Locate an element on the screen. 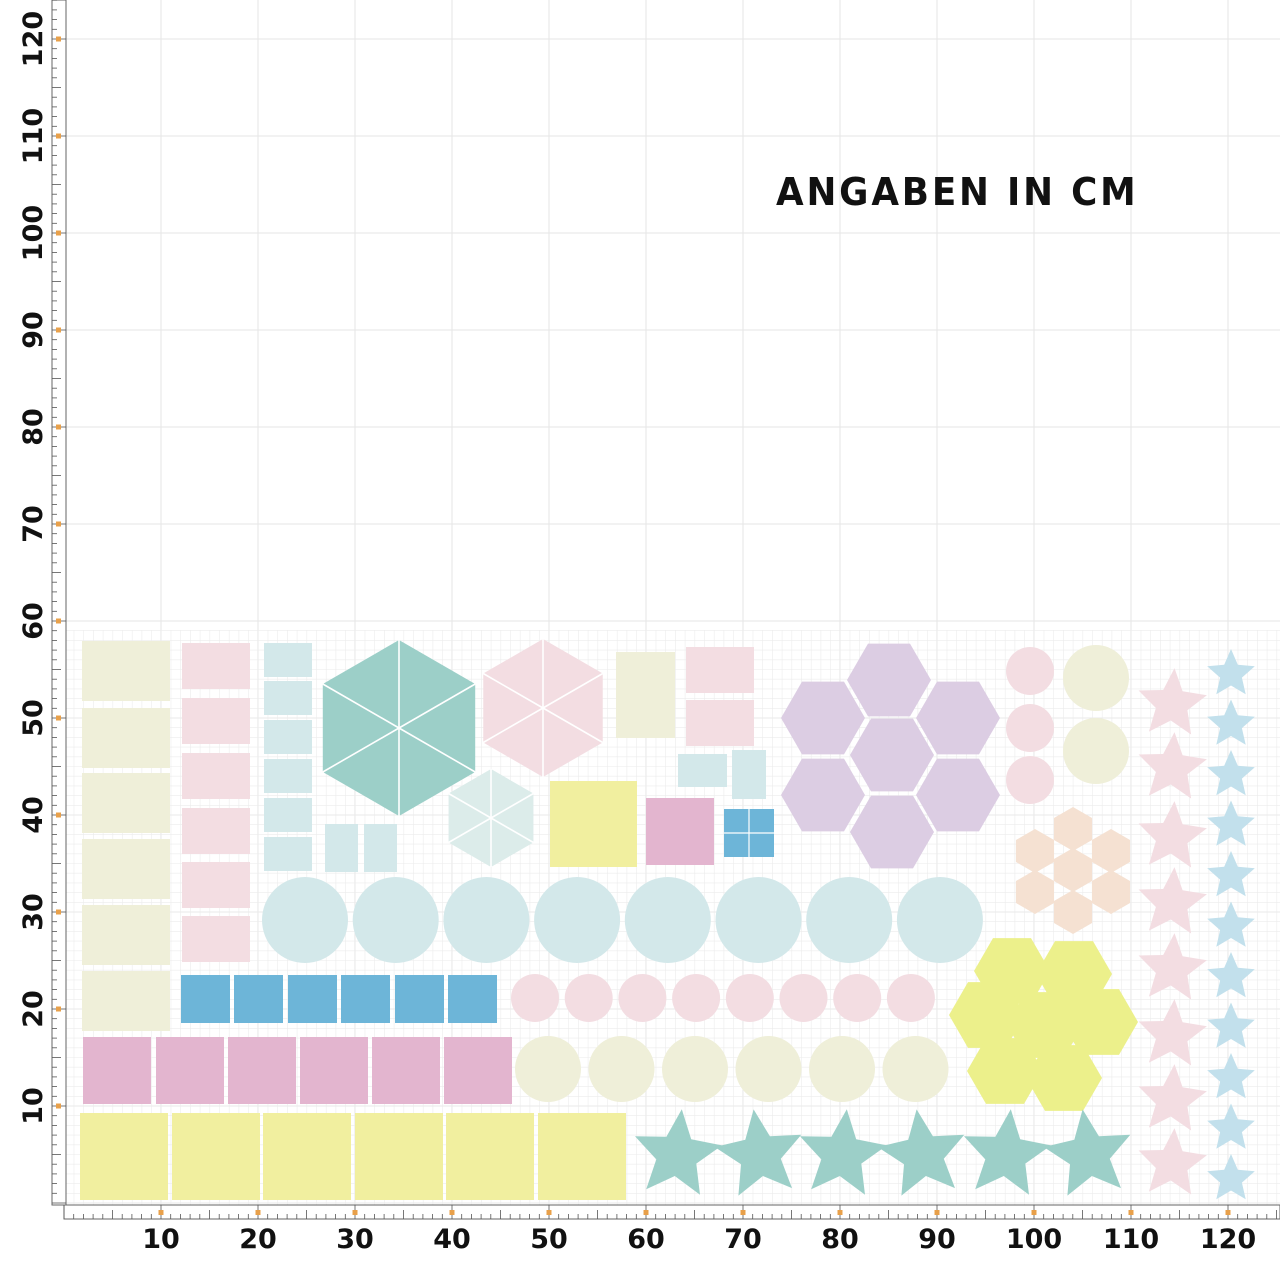 Image resolution: width=1280 pixels, height=1280 pixels. y-axis-label: 120 is located at coordinates (33, 39).